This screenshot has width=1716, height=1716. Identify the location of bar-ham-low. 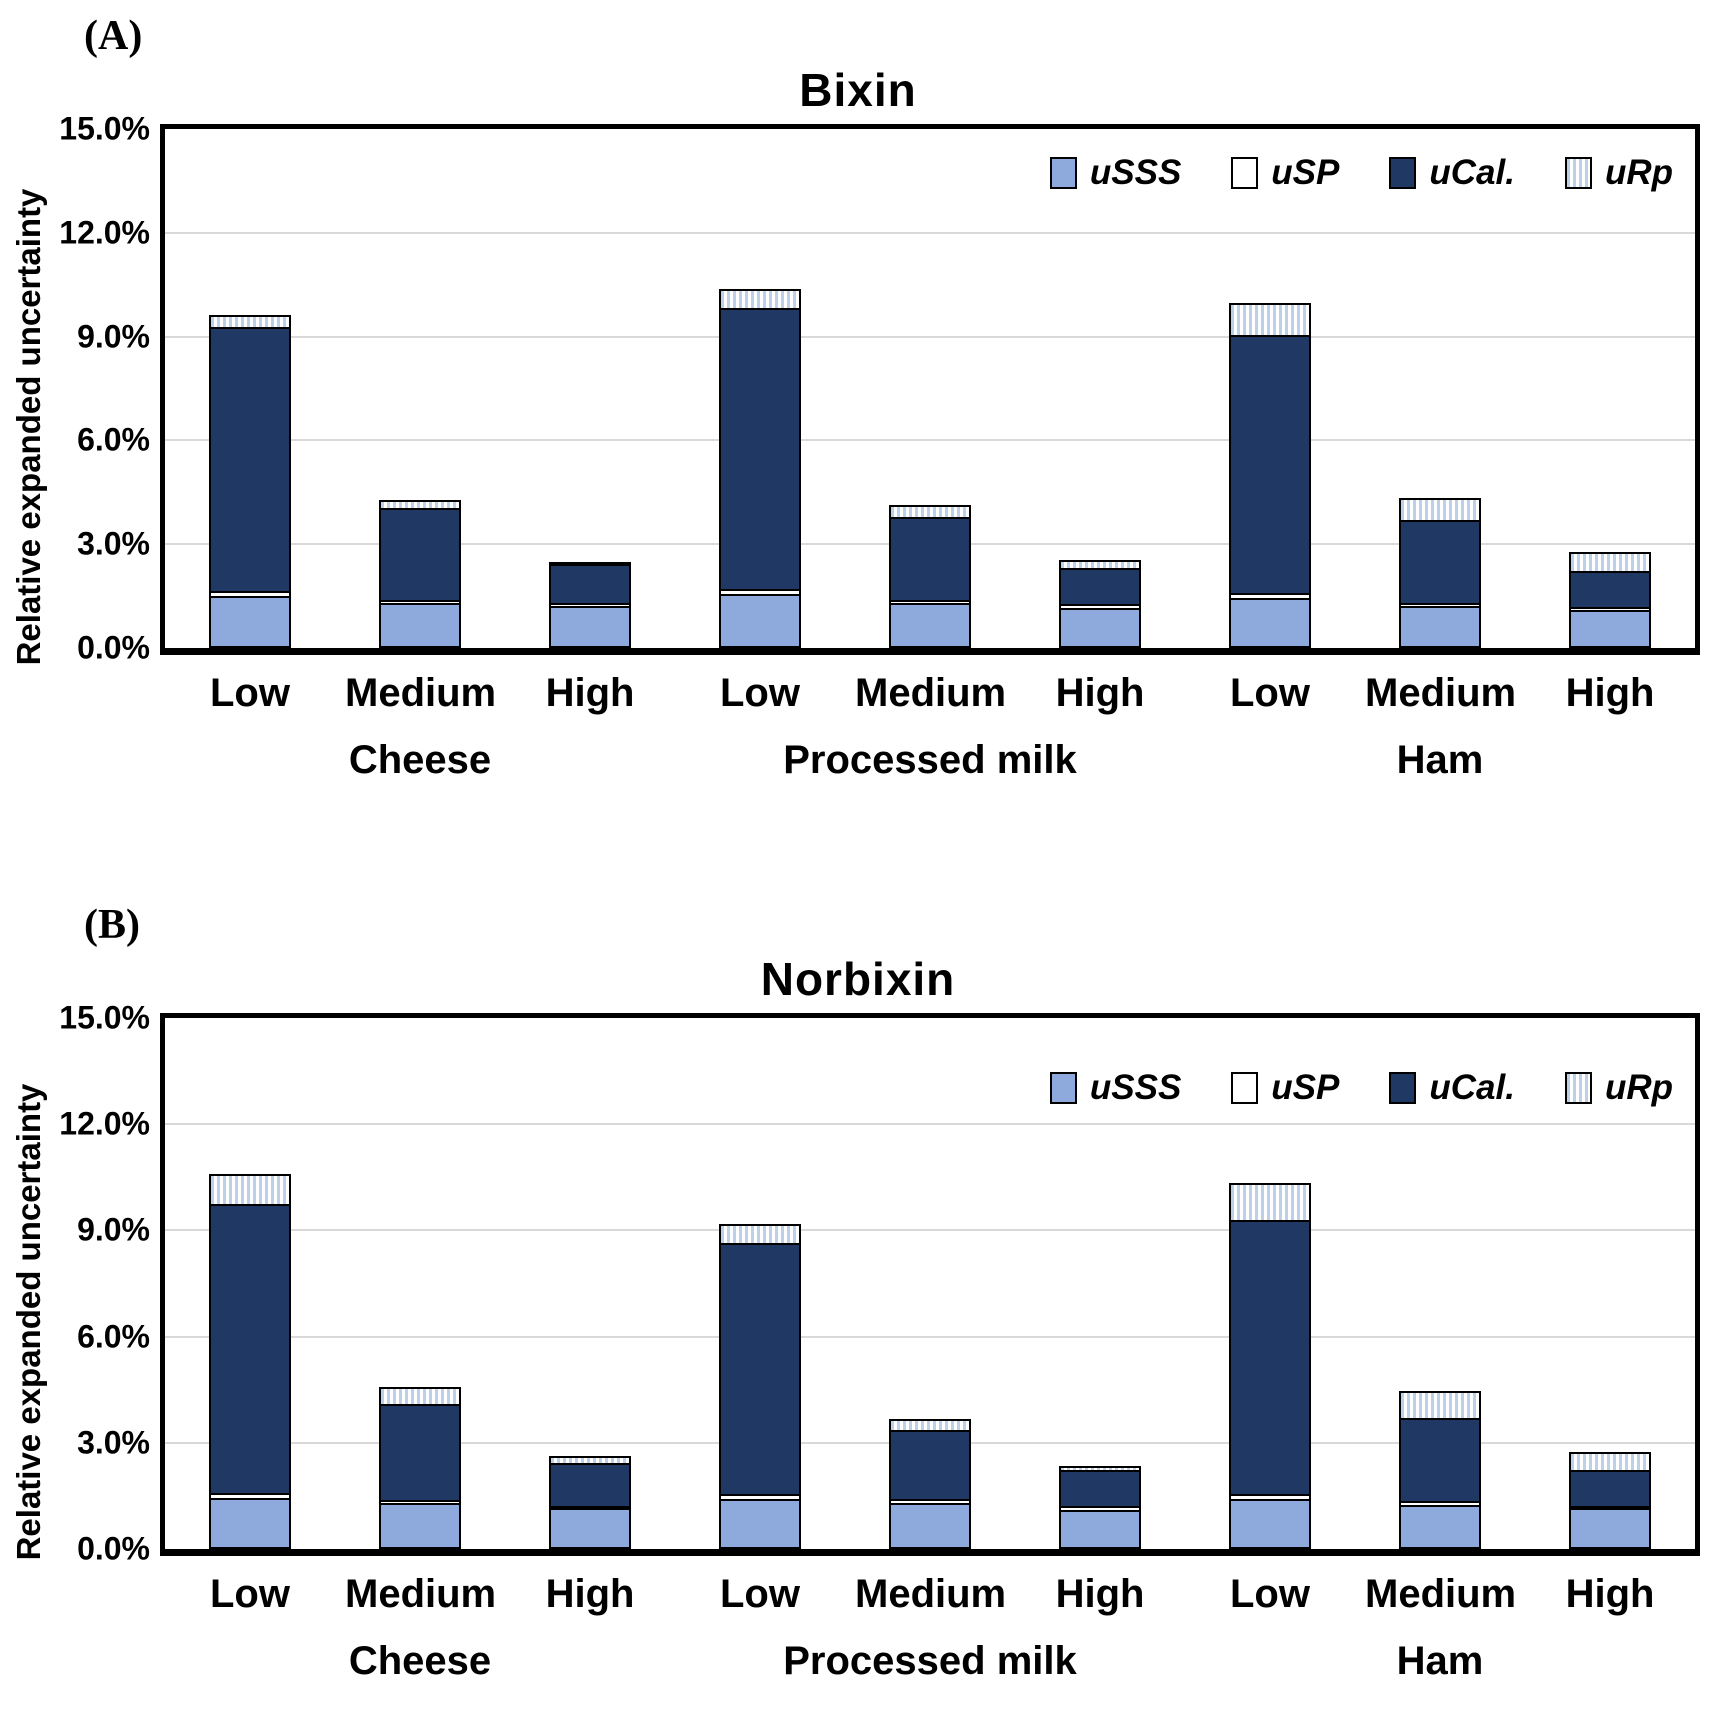
(1270, 388).